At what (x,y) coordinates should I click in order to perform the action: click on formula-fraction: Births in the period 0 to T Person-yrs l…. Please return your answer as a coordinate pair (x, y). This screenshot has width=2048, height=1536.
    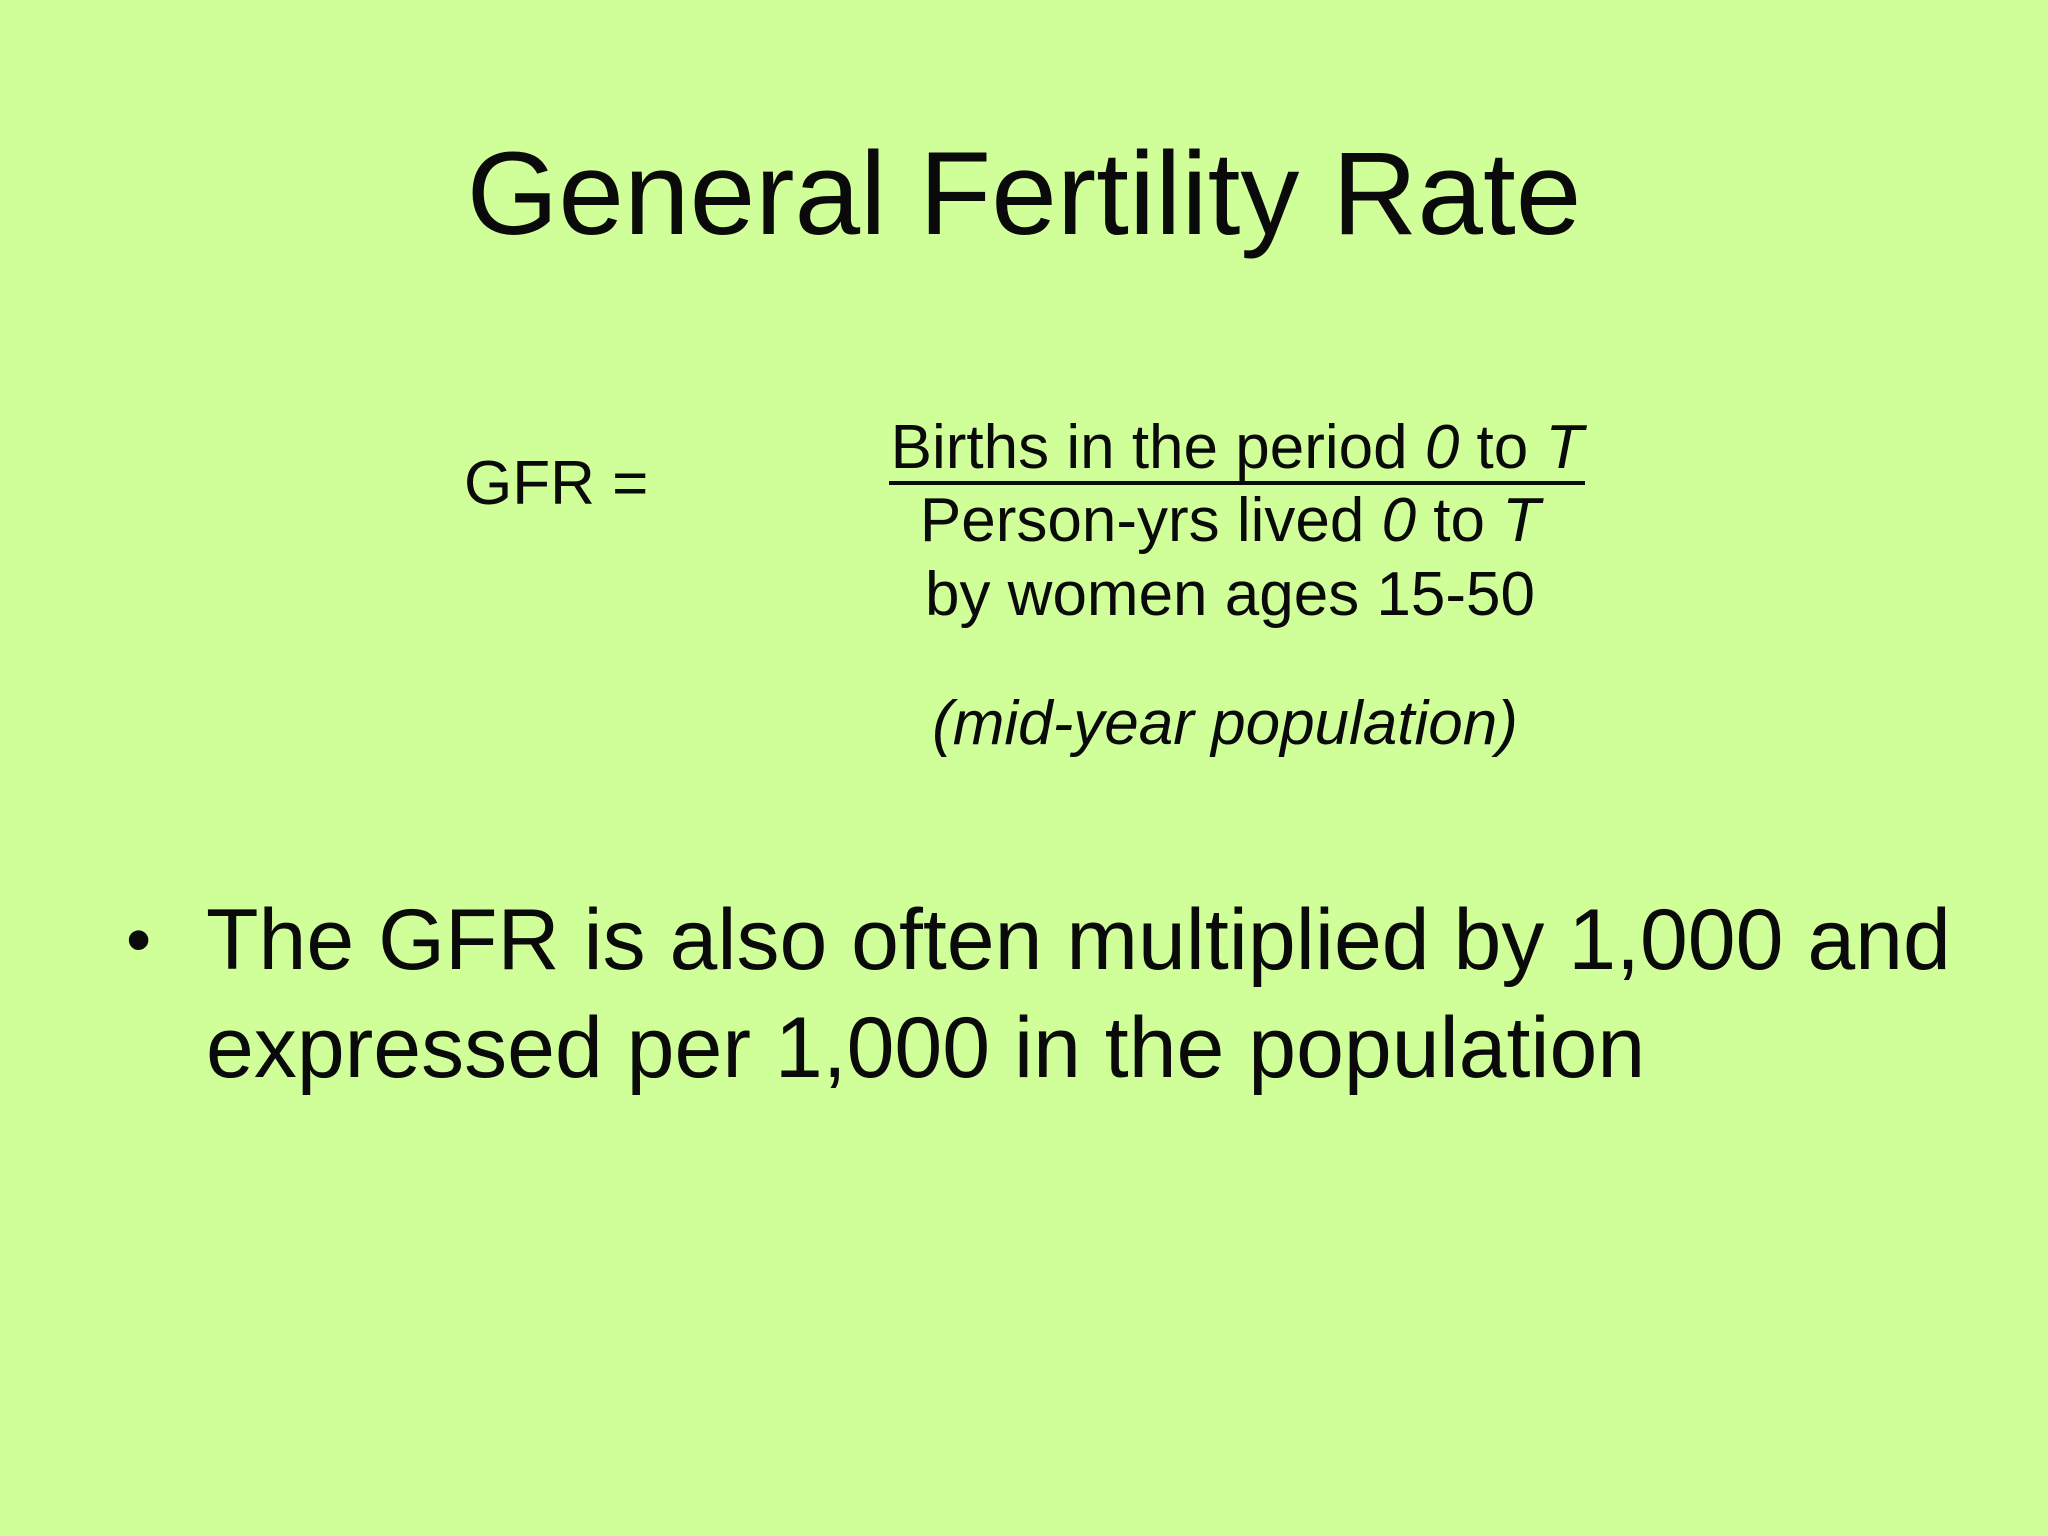
    Looking at the image, I should click on (1237, 522).